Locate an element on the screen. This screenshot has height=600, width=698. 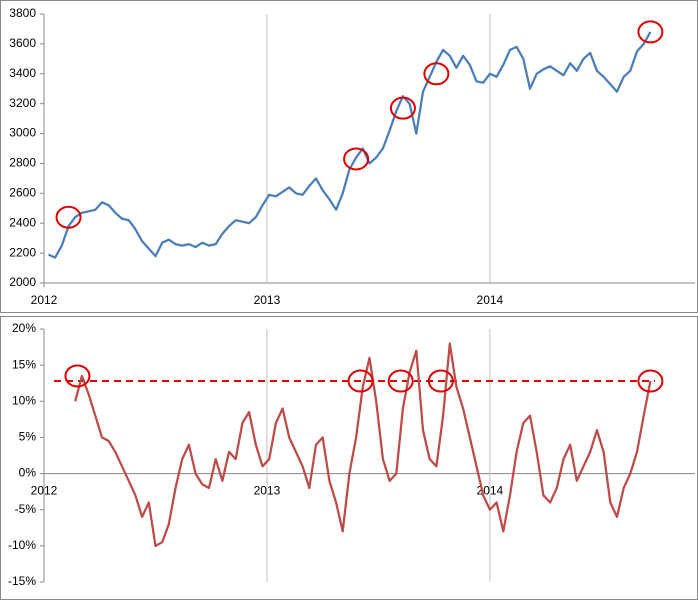
y-tick-label: -10% is located at coordinates (22, 545).